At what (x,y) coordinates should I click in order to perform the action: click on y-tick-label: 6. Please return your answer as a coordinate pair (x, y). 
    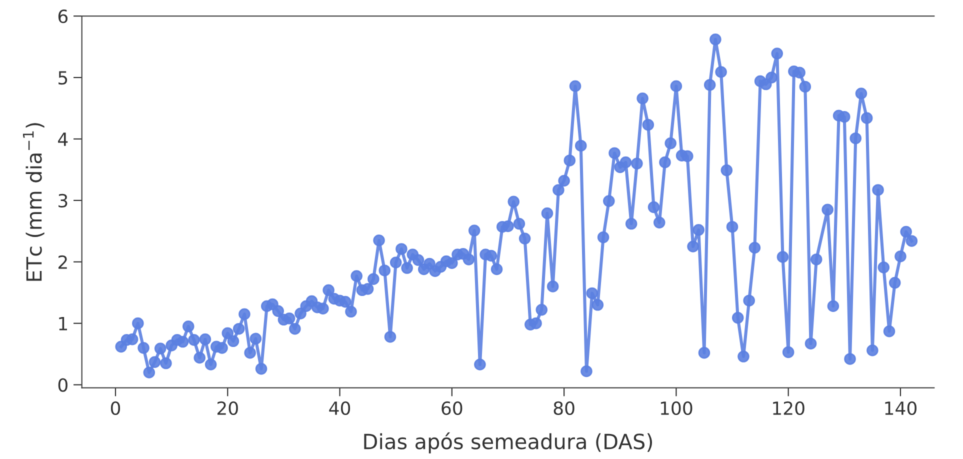
    Looking at the image, I should click on (63, 17).